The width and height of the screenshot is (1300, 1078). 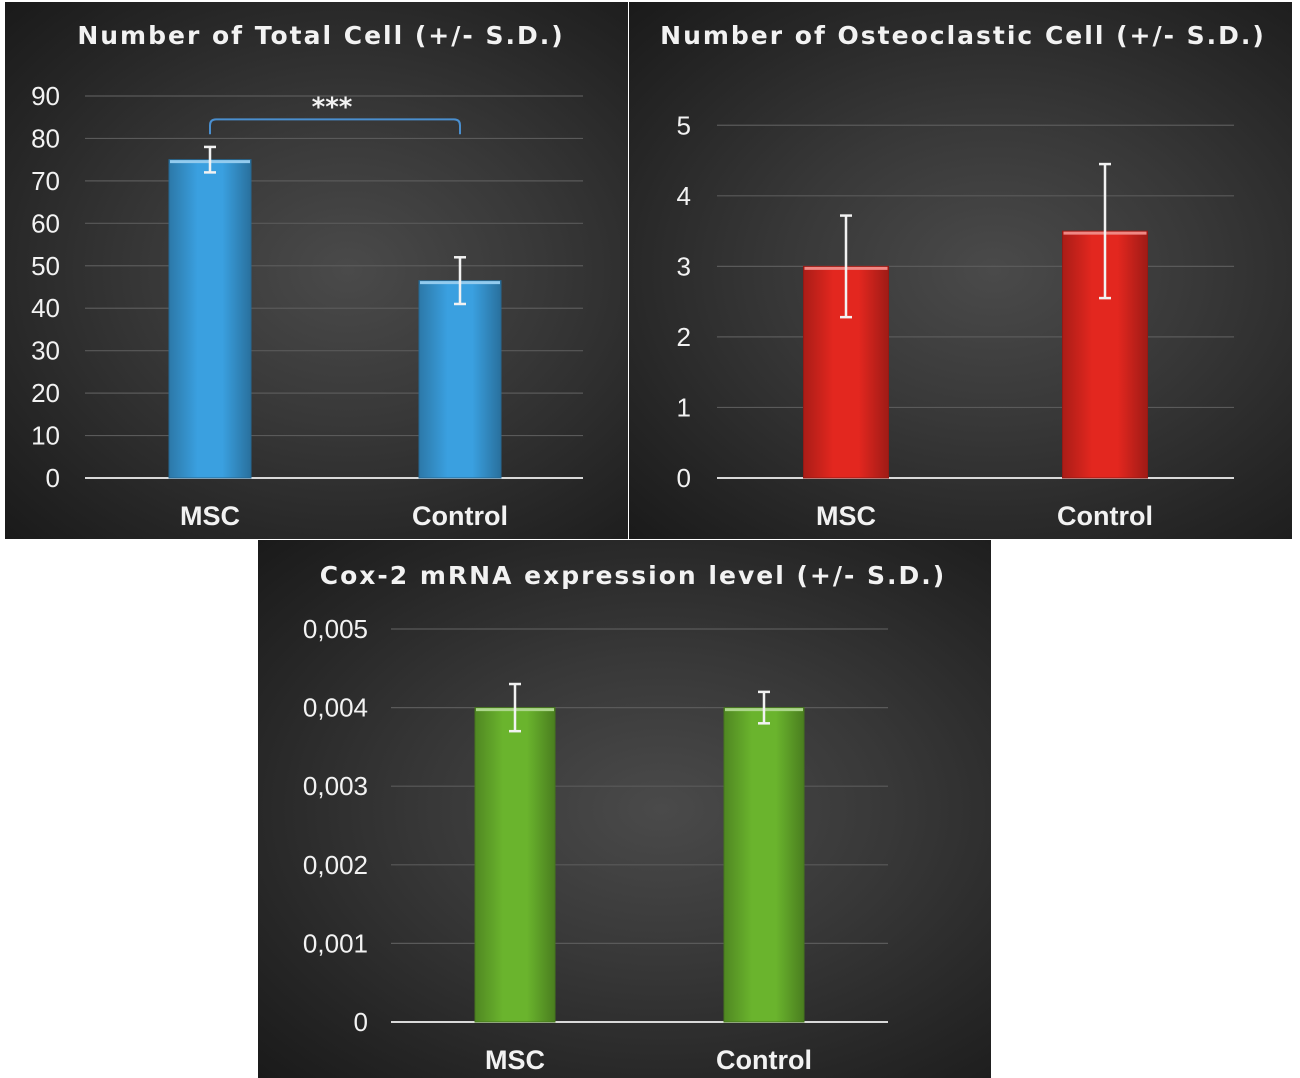 What do you see at coordinates (335, 943) in the screenshot?
I see `y-tick-label: 0,001` at bounding box center [335, 943].